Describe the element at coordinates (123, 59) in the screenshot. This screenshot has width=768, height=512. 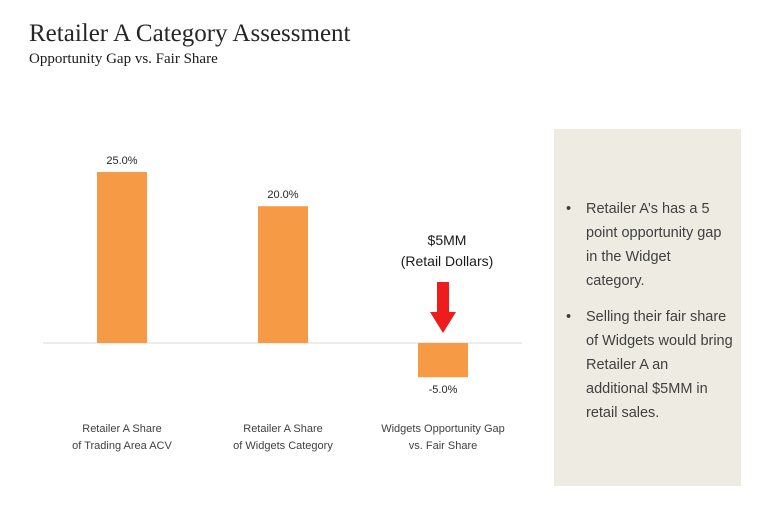
I see `page-subtitle: Opportunity Gap vs. Fair Share` at that location.